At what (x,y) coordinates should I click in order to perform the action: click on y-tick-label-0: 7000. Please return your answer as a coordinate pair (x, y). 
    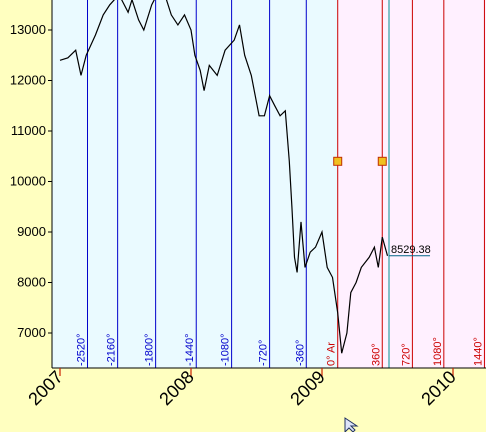
    Looking at the image, I should click on (31, 332).